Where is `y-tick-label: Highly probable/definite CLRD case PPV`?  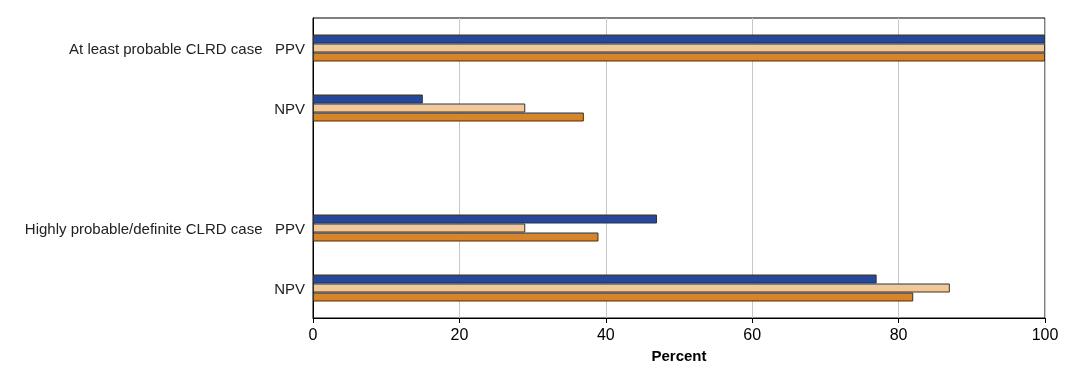
y-tick-label: Highly probable/definite CLRD case PPV is located at coordinates (164, 228).